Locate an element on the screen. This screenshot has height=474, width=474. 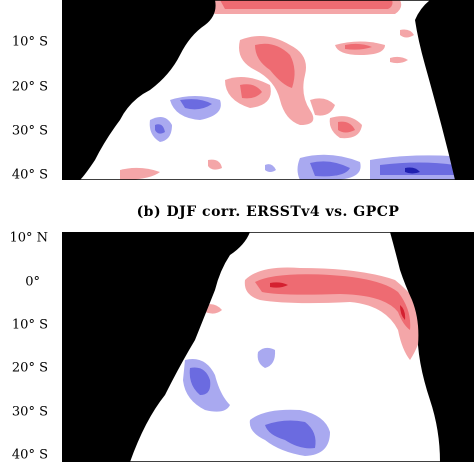
lat-label: 0° is located at coordinates (32, 282).